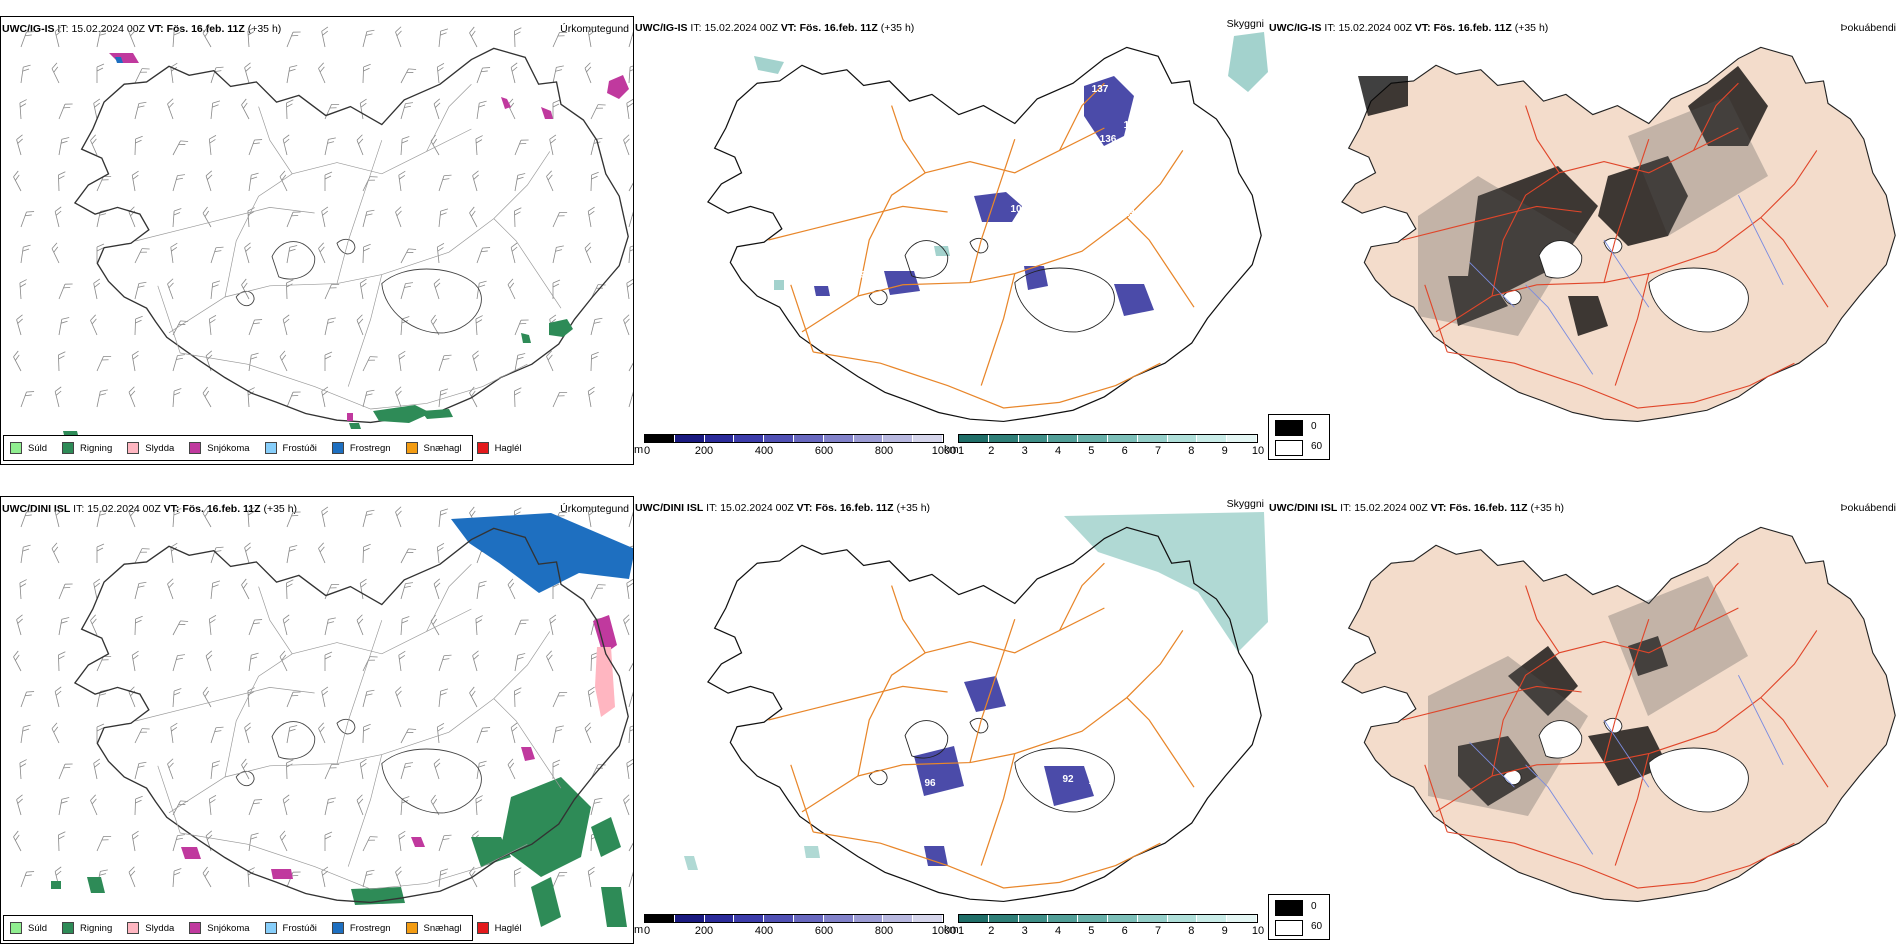 The width and height of the screenshot is (1900, 950). What do you see at coordinates (1191, 451) in the screenshot?
I see `scale-tick-label: 8` at bounding box center [1191, 451].